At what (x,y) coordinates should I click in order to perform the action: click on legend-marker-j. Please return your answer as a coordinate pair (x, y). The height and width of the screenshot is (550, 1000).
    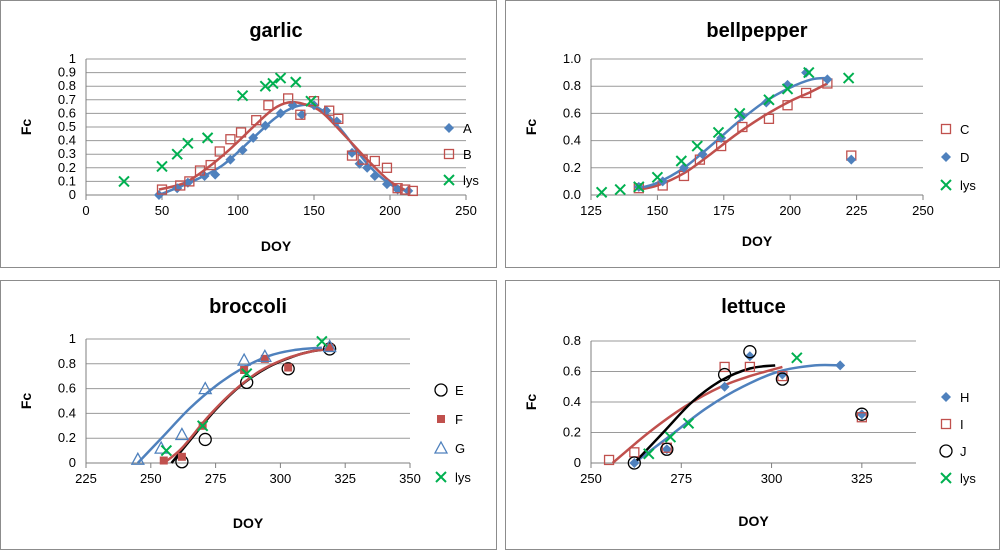
    Looking at the image, I should click on (946, 451).